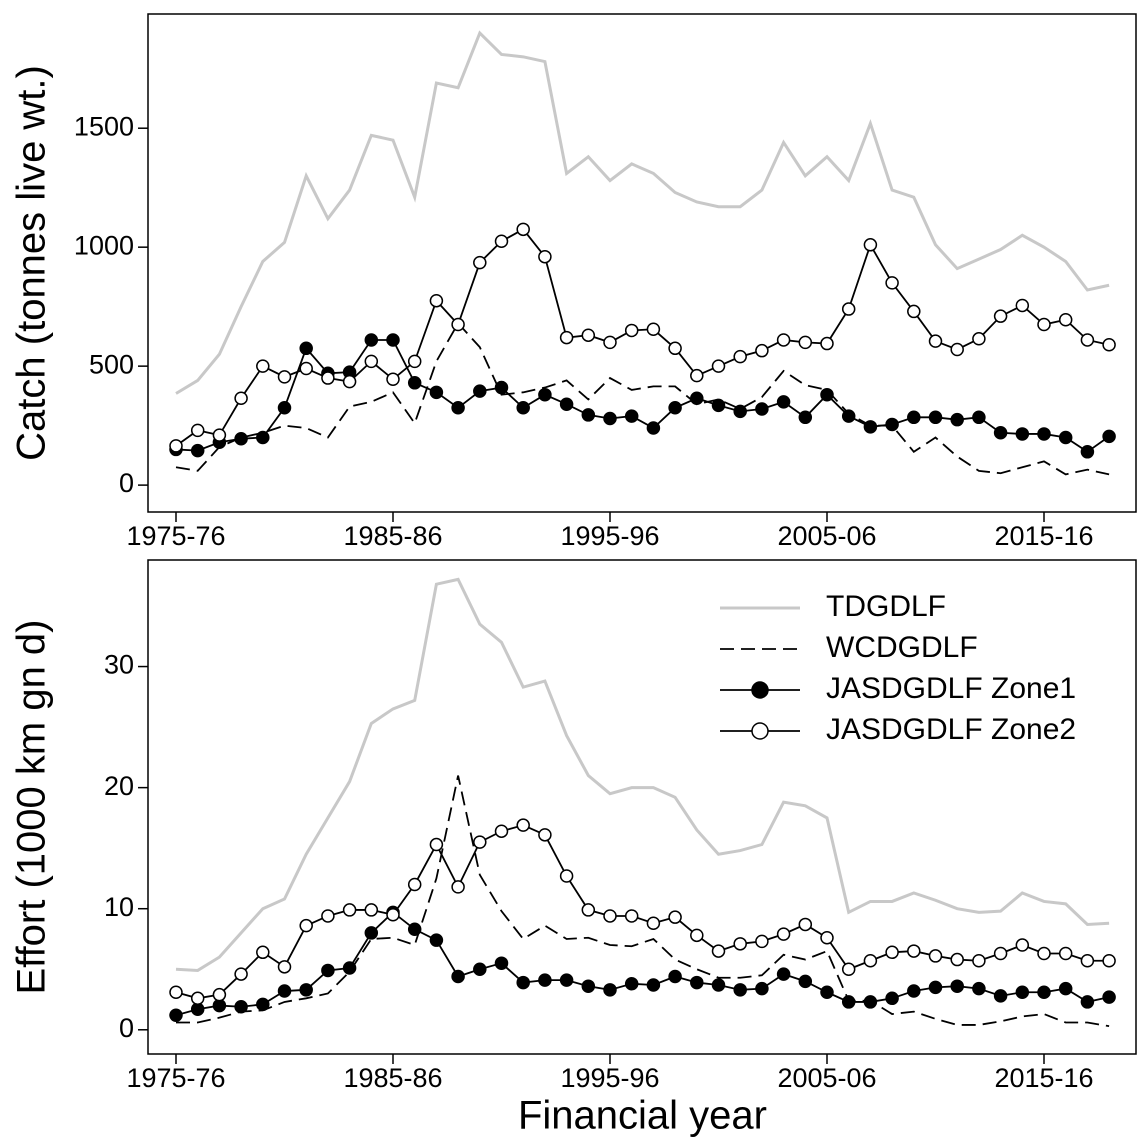 This screenshot has width=1139, height=1137. What do you see at coordinates (175, 1078) in the screenshot?
I see `x-tick-label: 1975-76` at bounding box center [175, 1078].